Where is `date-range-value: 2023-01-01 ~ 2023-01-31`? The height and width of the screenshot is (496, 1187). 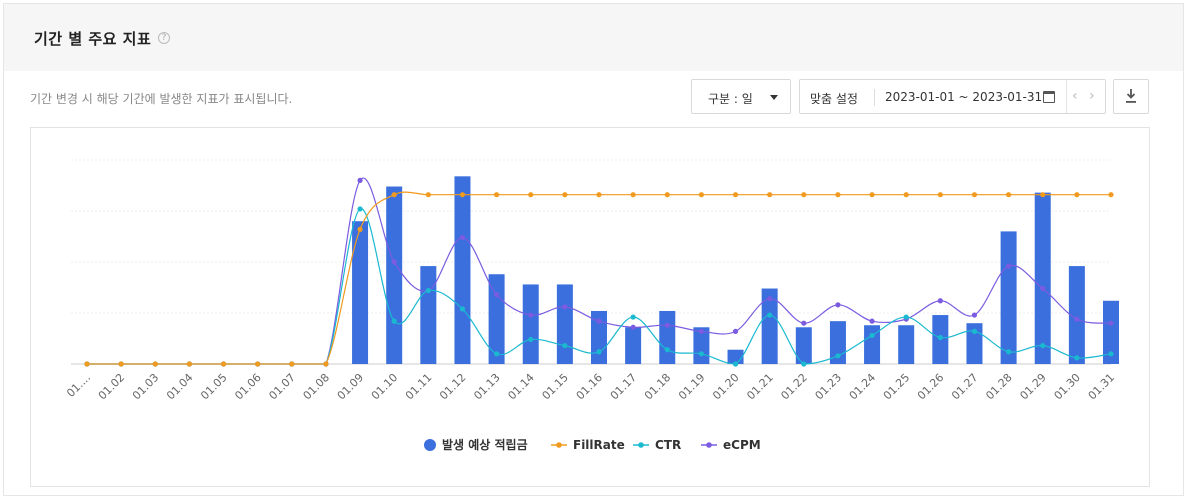
date-range-value: 2023-01-01 ~ 2023-01-31 is located at coordinates (964, 97).